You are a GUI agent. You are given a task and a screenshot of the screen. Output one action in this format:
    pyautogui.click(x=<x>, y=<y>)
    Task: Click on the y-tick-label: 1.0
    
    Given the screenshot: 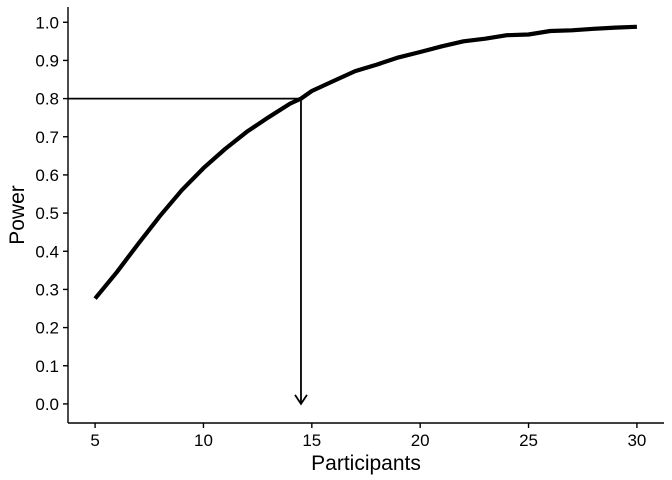 What is the action you would take?
    pyautogui.click(x=47, y=22)
    